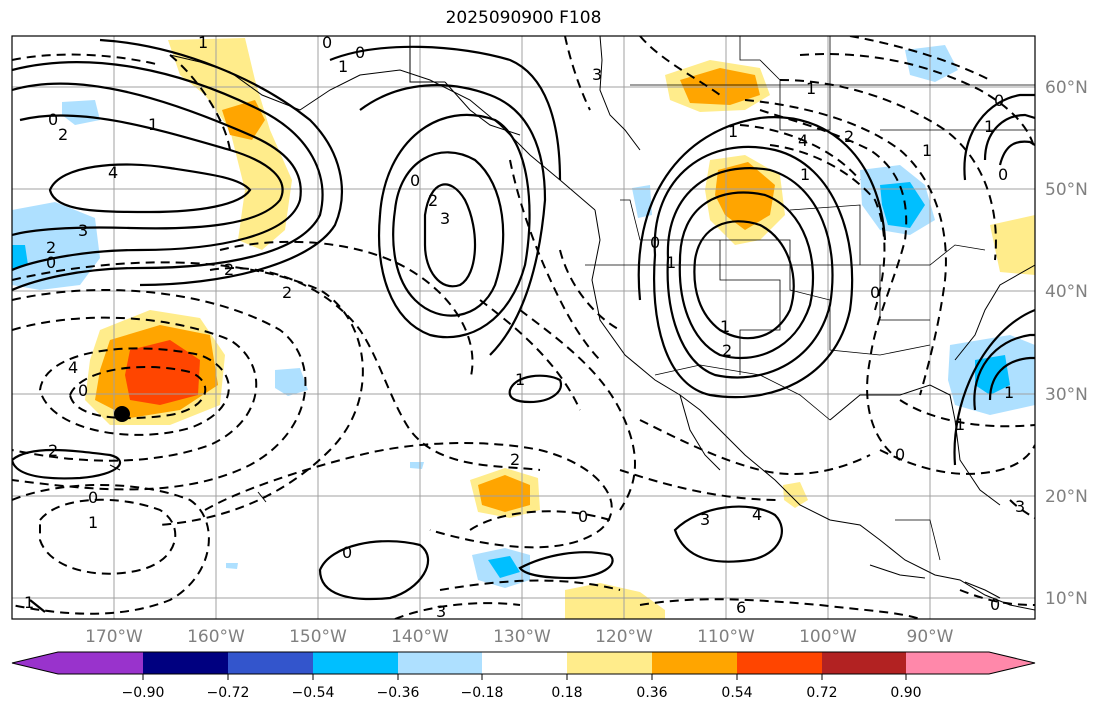 The height and width of the screenshot is (712, 1105). I want to click on latitude-labels: 60°N 50°N 40°N 30°N 20°N 10°N, so click(1066, 343).